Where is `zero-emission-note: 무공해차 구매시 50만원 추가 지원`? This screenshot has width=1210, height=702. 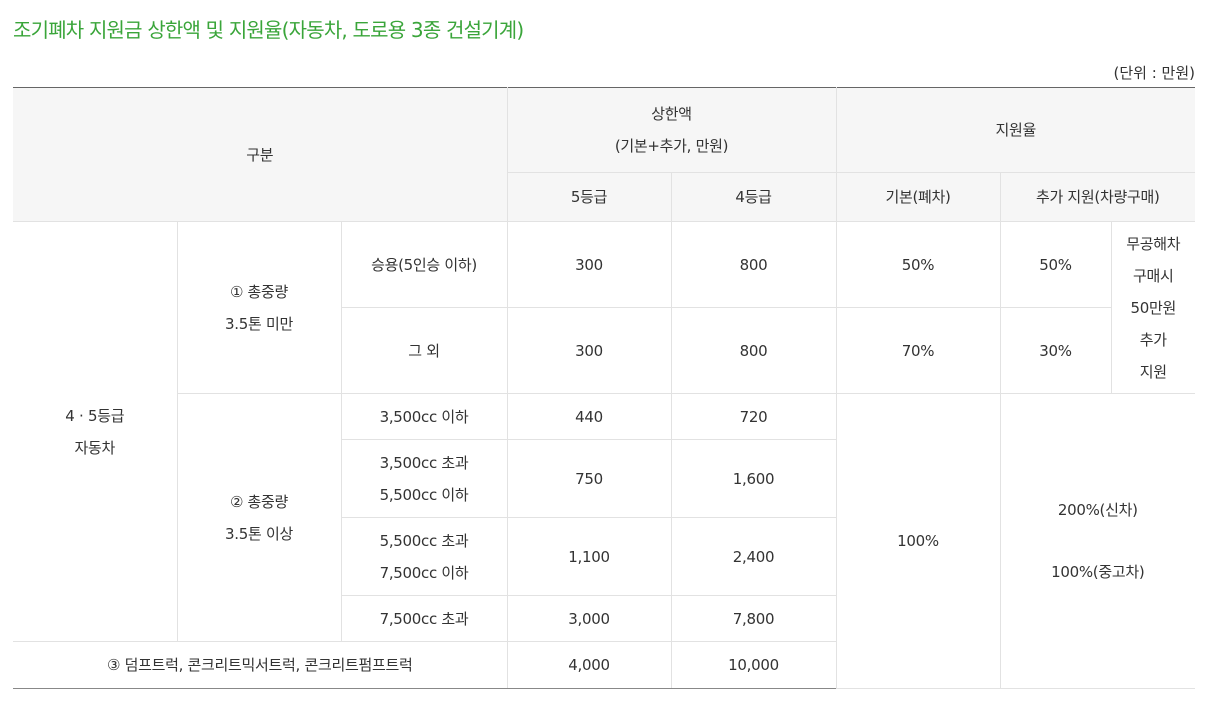 zero-emission-note: 무공해차 구매시 50만원 추가 지원 is located at coordinates (1152, 307).